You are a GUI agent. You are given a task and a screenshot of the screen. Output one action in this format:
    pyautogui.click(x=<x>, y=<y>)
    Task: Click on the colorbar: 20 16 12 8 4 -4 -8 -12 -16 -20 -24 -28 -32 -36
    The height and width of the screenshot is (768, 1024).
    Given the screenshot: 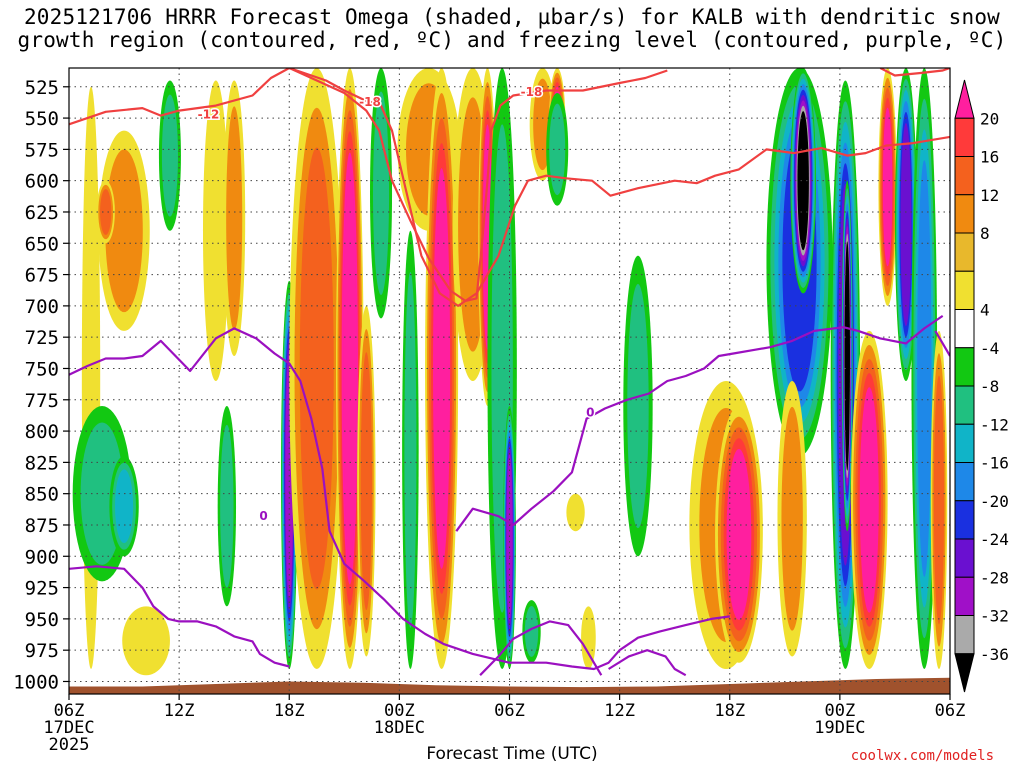 What is the action you would take?
    pyautogui.click(x=981, y=386)
    